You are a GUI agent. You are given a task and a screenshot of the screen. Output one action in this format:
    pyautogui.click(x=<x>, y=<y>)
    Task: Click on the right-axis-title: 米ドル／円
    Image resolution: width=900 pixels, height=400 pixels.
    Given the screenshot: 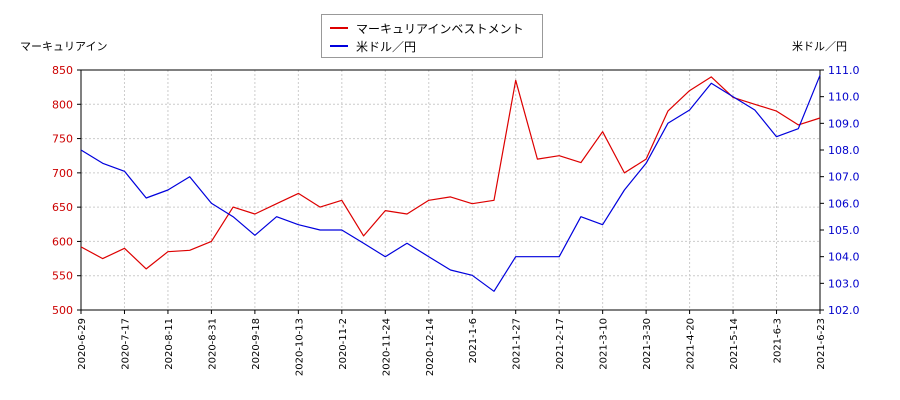 What is the action you would take?
    pyautogui.click(x=819, y=46)
    